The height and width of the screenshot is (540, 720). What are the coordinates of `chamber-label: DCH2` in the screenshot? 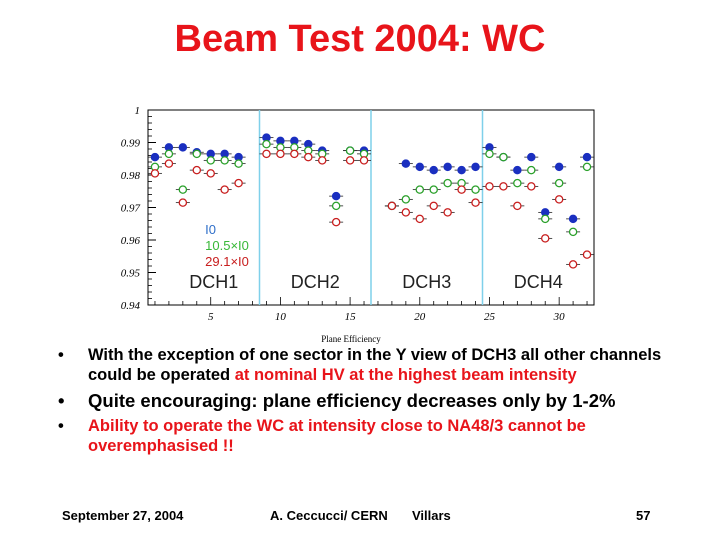 It's located at (315, 282).